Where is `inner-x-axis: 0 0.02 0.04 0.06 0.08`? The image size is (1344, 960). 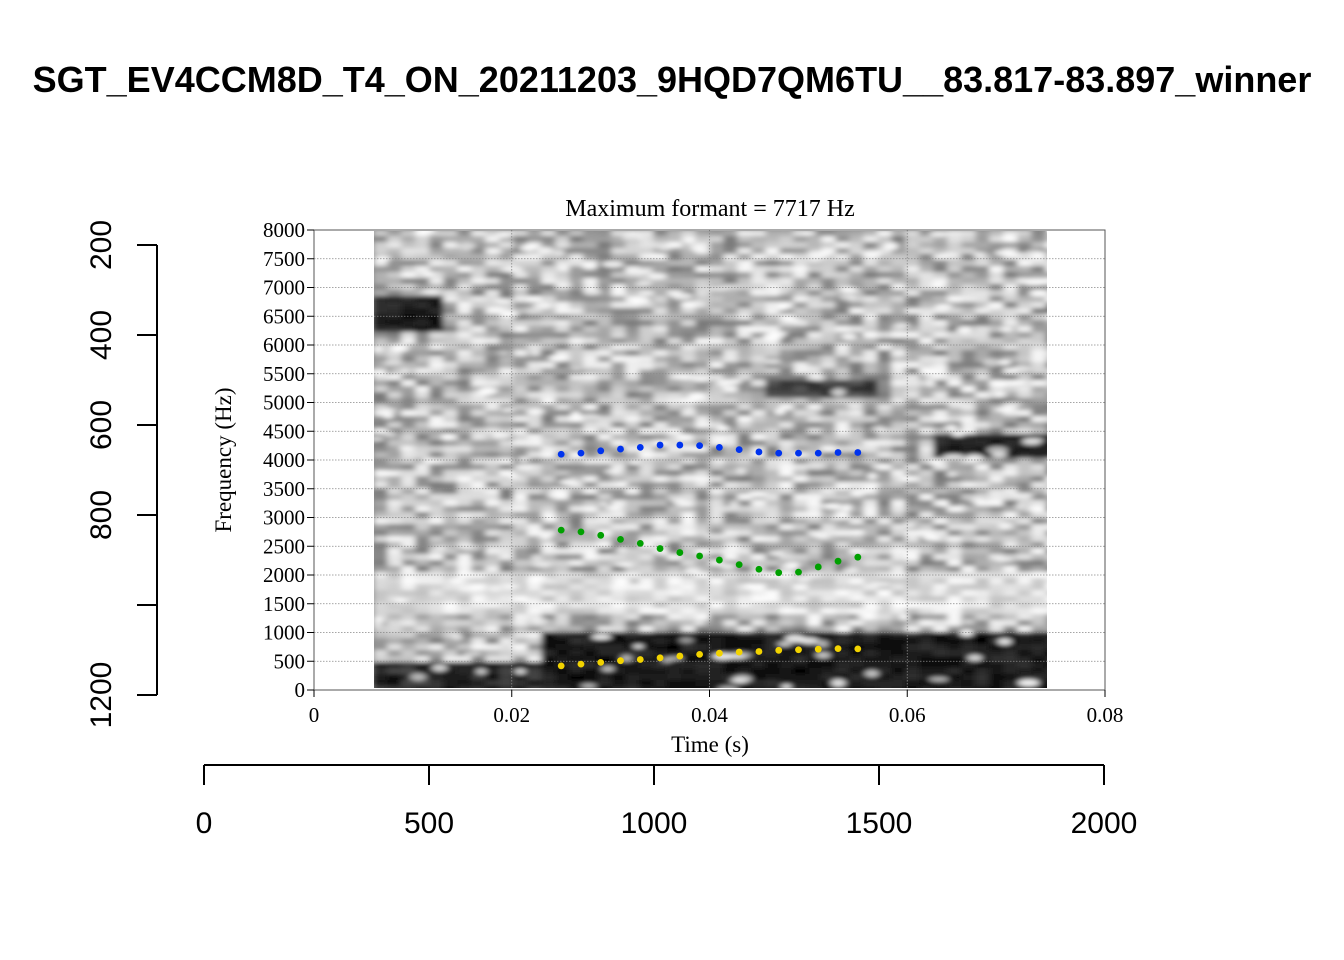
inner-x-axis: 0 0.02 0.04 0.06 0.08 is located at coordinates (716, 708).